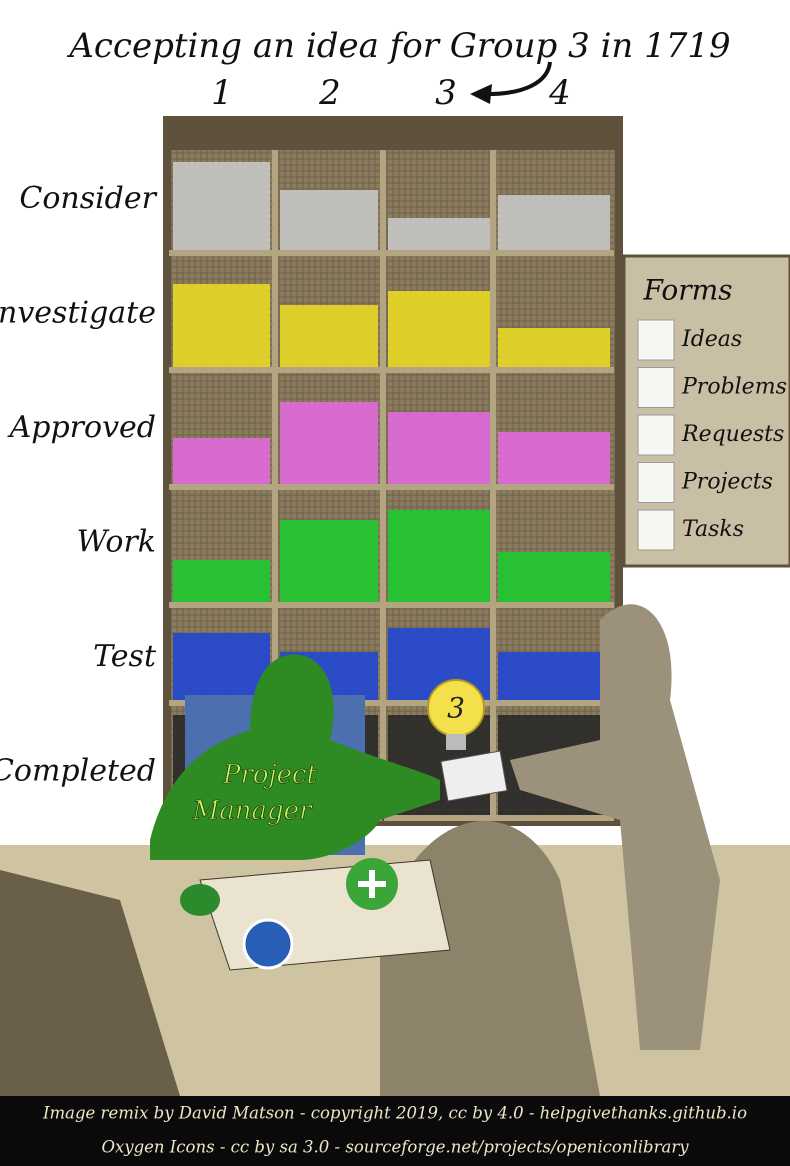 This screenshot has width=790, height=1166. I want to click on forms-title: Forms, so click(687, 290).